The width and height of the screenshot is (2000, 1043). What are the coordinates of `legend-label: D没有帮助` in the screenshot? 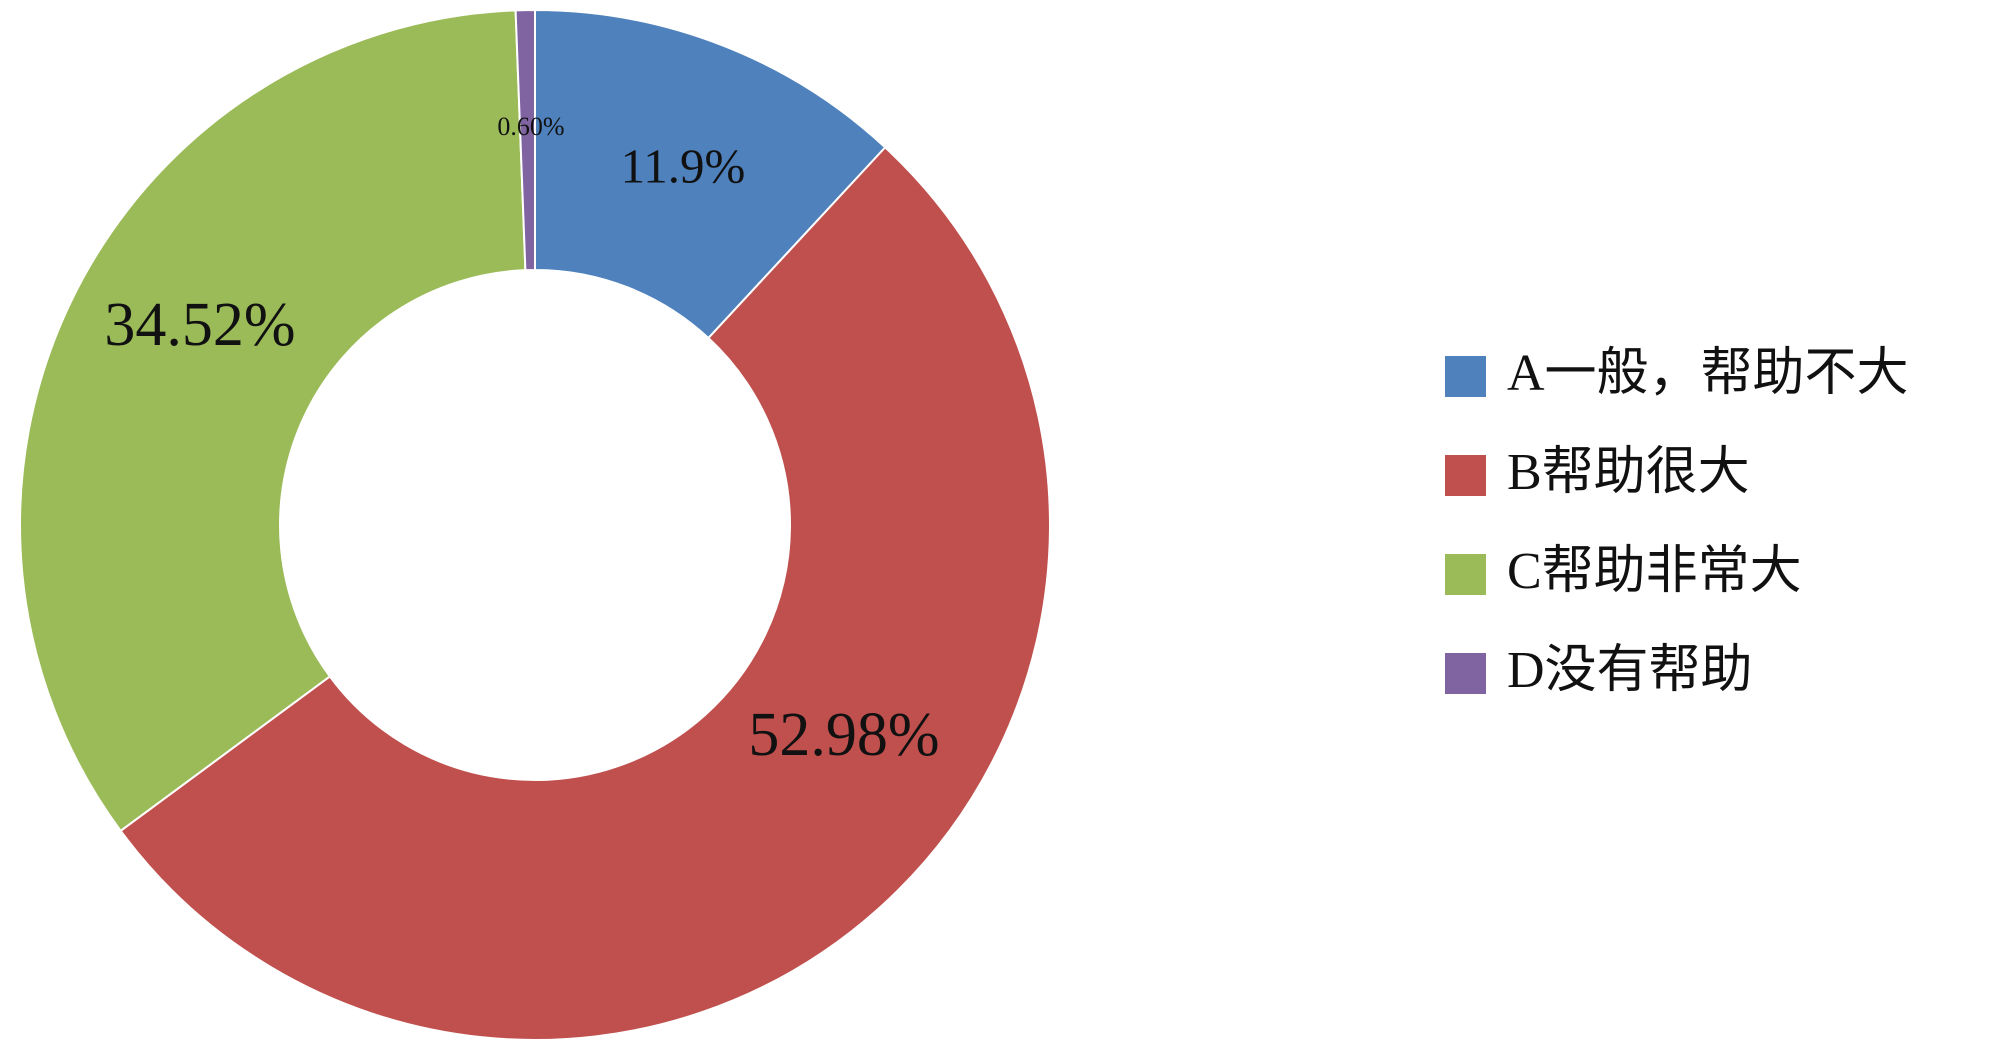 It's located at (1630, 670).